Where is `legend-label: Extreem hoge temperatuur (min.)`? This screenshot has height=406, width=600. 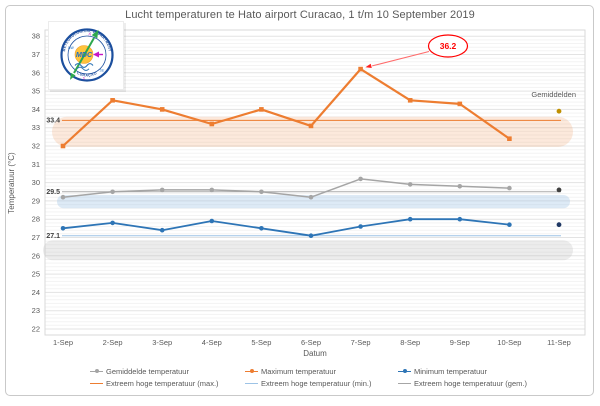
legend-label: Extreem hoge temperatuur (min.) is located at coordinates (316, 383).